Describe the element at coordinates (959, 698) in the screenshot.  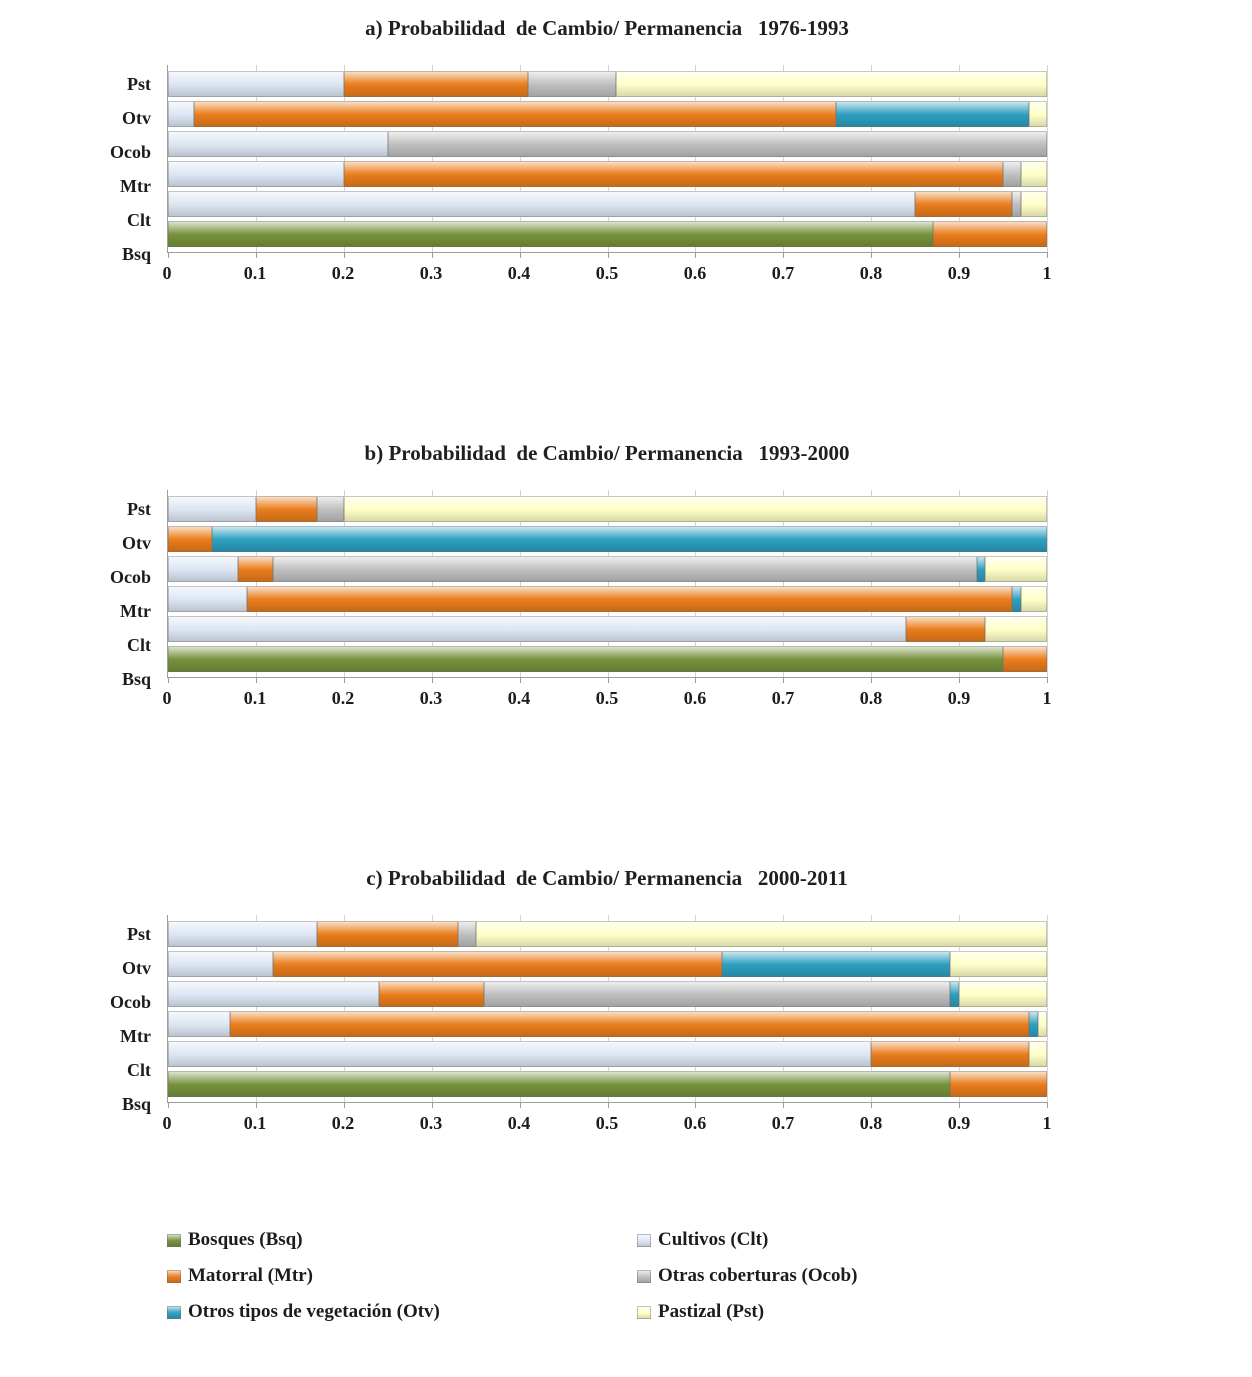
I see `x-tick-label: 0.9` at that location.